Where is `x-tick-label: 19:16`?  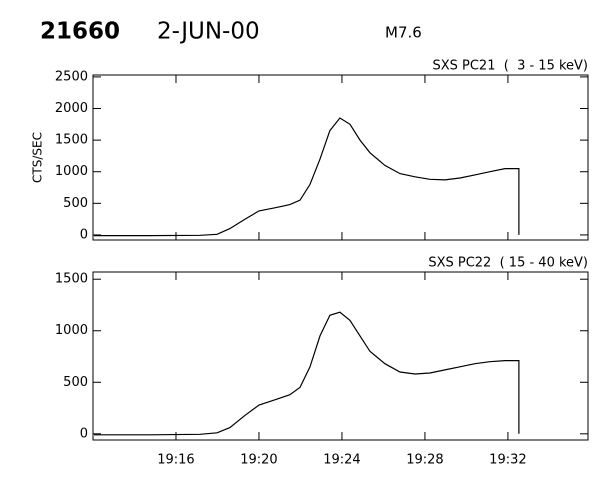 x-tick-label: 19:16 is located at coordinates (175, 460).